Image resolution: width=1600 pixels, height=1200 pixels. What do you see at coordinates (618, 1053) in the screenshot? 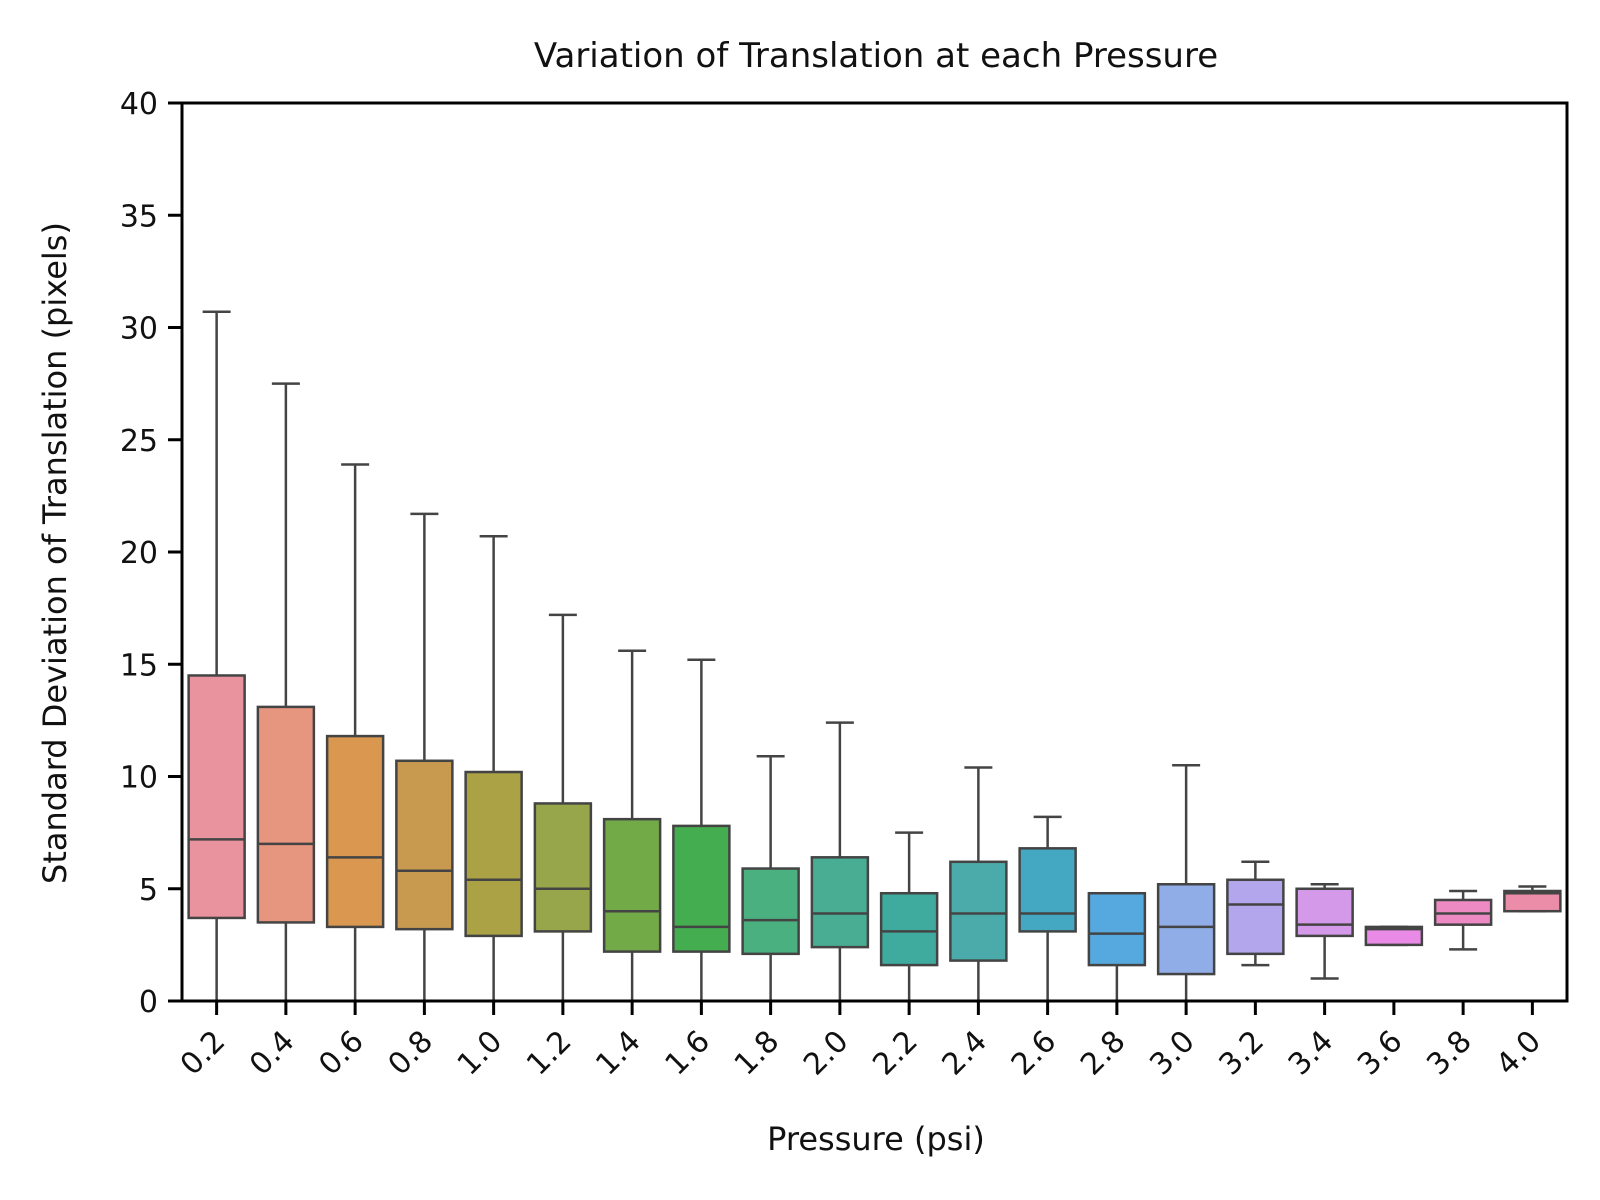
I see `x-tick-label: 1.4` at bounding box center [618, 1053].